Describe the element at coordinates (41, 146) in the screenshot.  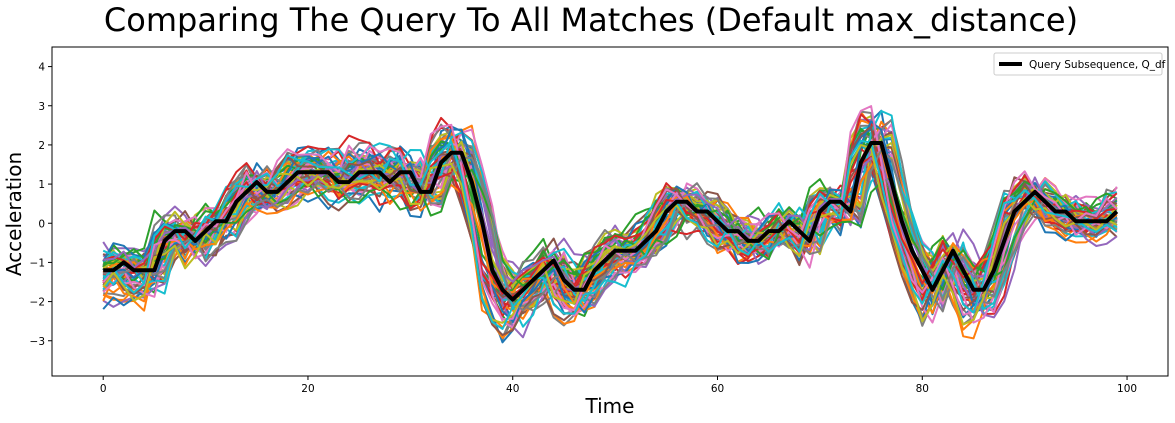
I see `y-tick-label: 2` at that location.